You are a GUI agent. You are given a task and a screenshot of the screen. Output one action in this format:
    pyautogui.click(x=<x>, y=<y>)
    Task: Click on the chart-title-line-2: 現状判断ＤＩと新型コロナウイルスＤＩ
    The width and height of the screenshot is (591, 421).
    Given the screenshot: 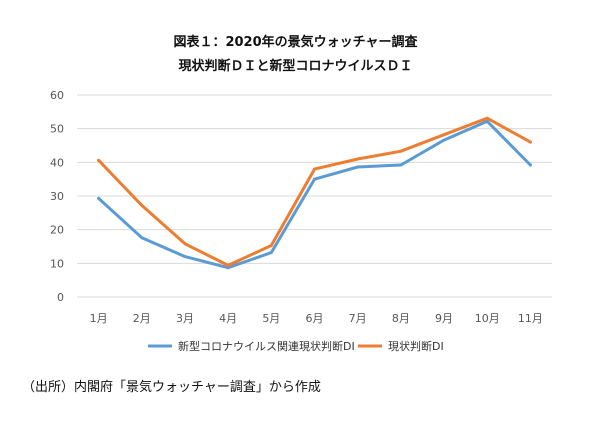 What is the action you would take?
    pyautogui.click(x=295, y=66)
    